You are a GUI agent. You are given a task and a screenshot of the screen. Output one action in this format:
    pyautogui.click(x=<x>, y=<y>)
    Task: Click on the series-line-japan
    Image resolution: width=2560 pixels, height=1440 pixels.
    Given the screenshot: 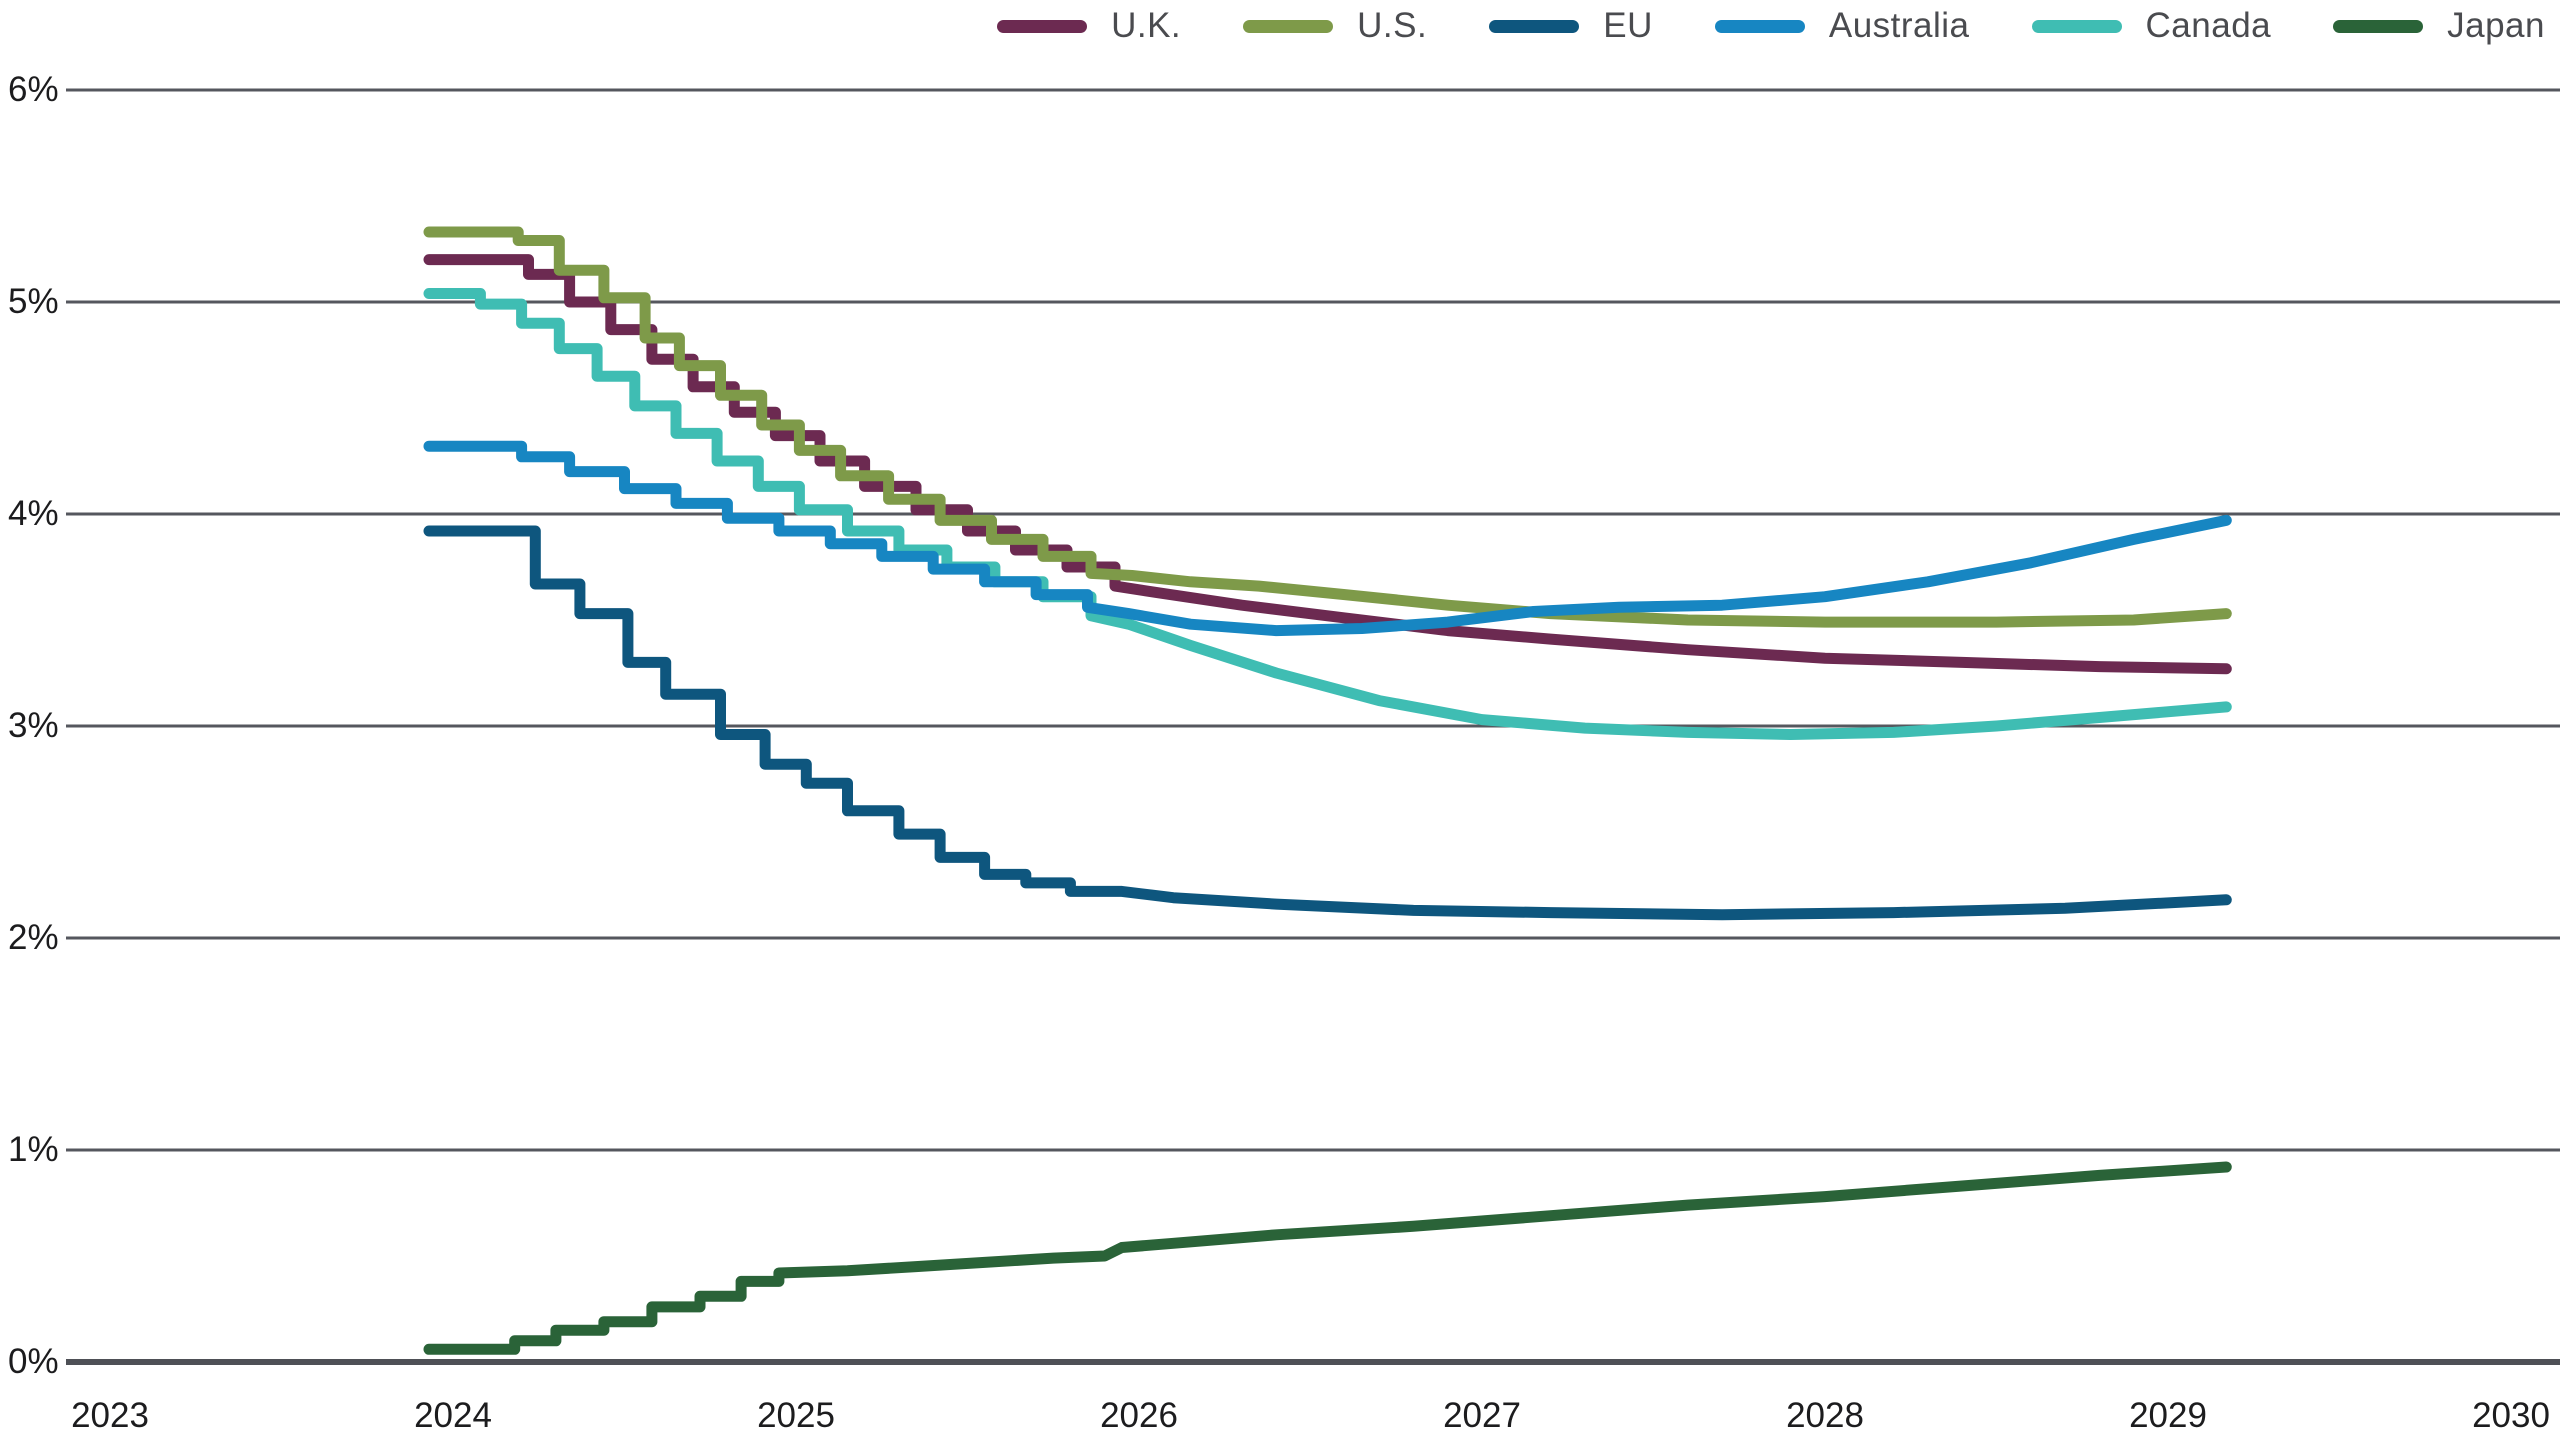 What is the action you would take?
    pyautogui.click(x=1327, y=1258)
    